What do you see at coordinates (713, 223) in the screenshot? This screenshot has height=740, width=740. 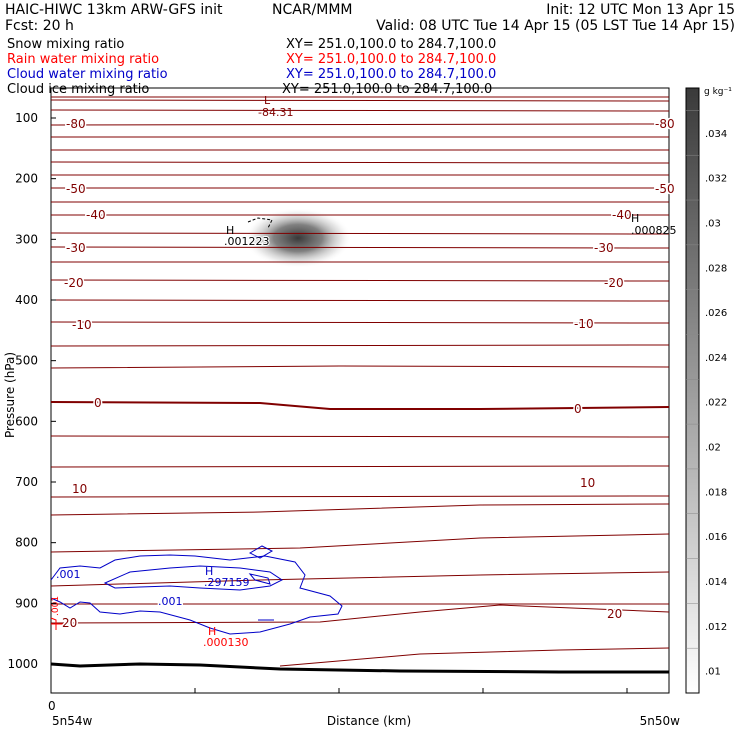 I see `colorbar-tick-label: .03` at bounding box center [713, 223].